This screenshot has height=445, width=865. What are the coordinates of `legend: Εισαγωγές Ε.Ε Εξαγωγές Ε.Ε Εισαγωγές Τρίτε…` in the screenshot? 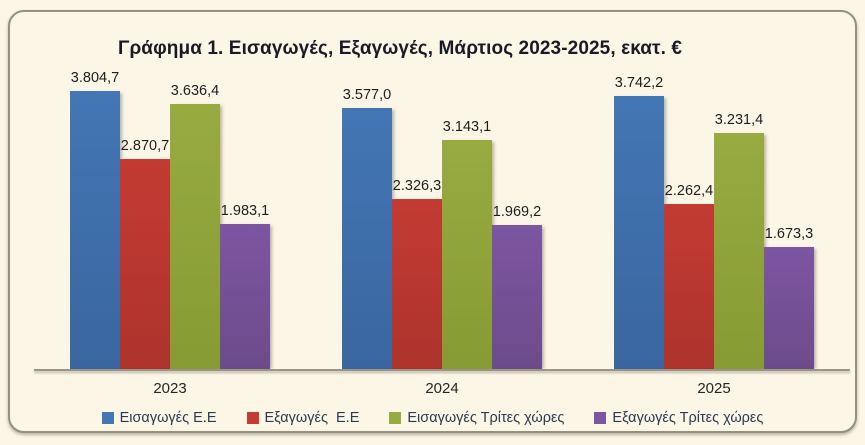 It's located at (432, 418).